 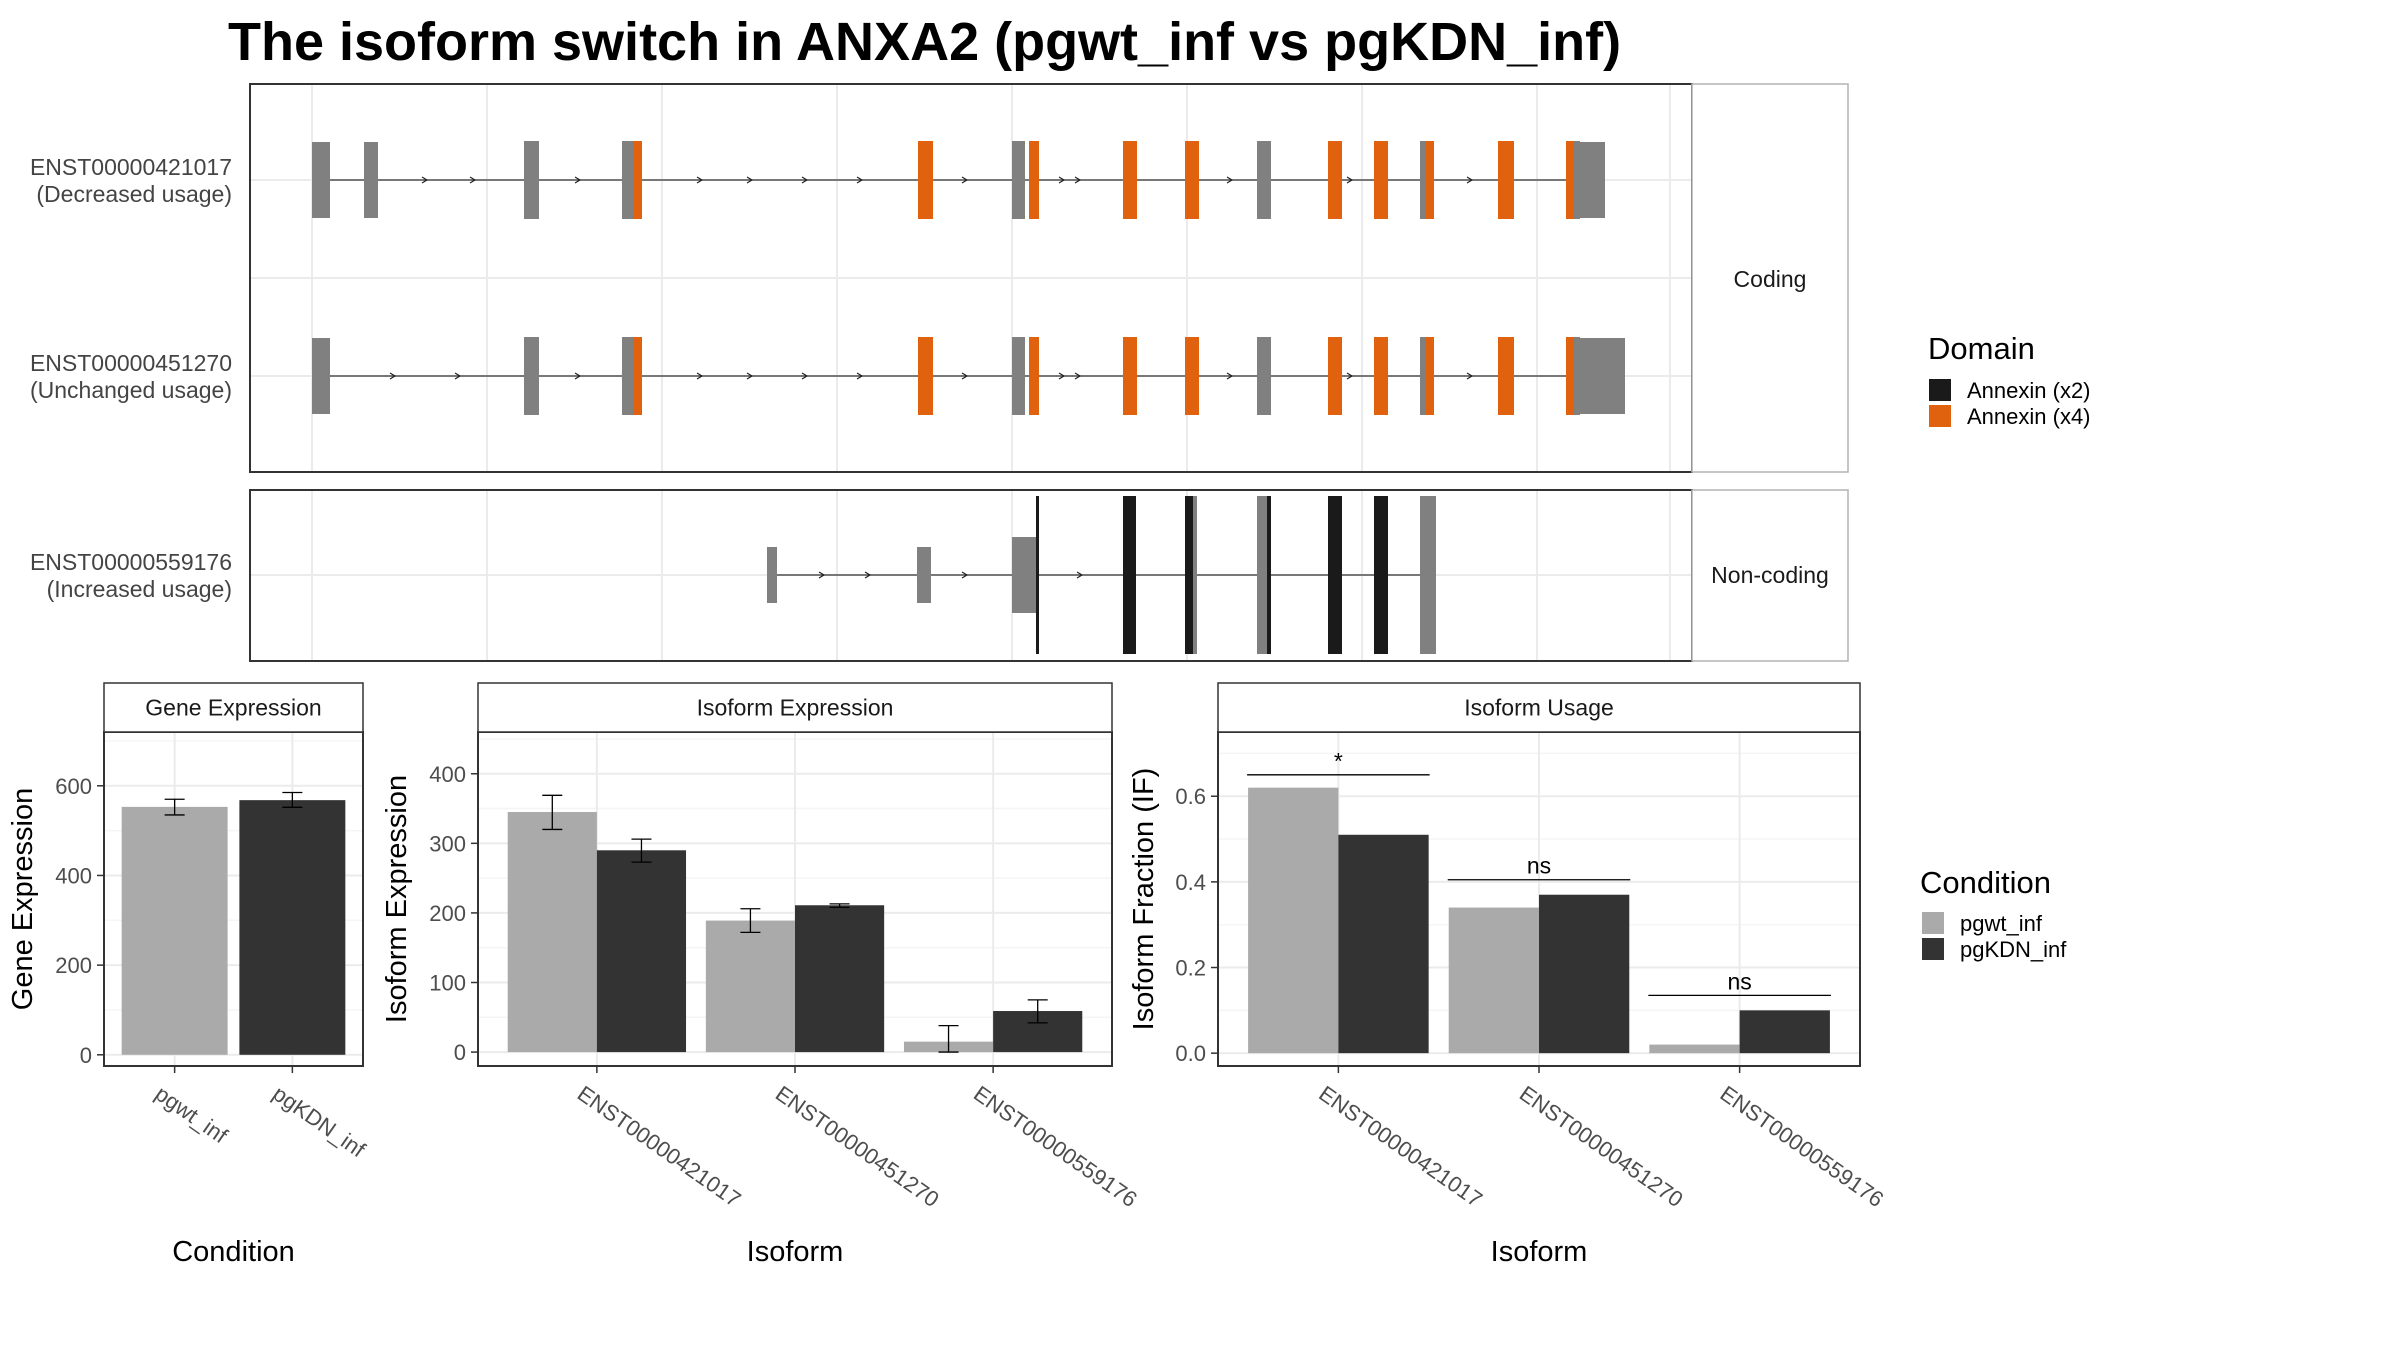 I want to click on transcript-label-usage: (Increased usage), so click(x=139, y=589).